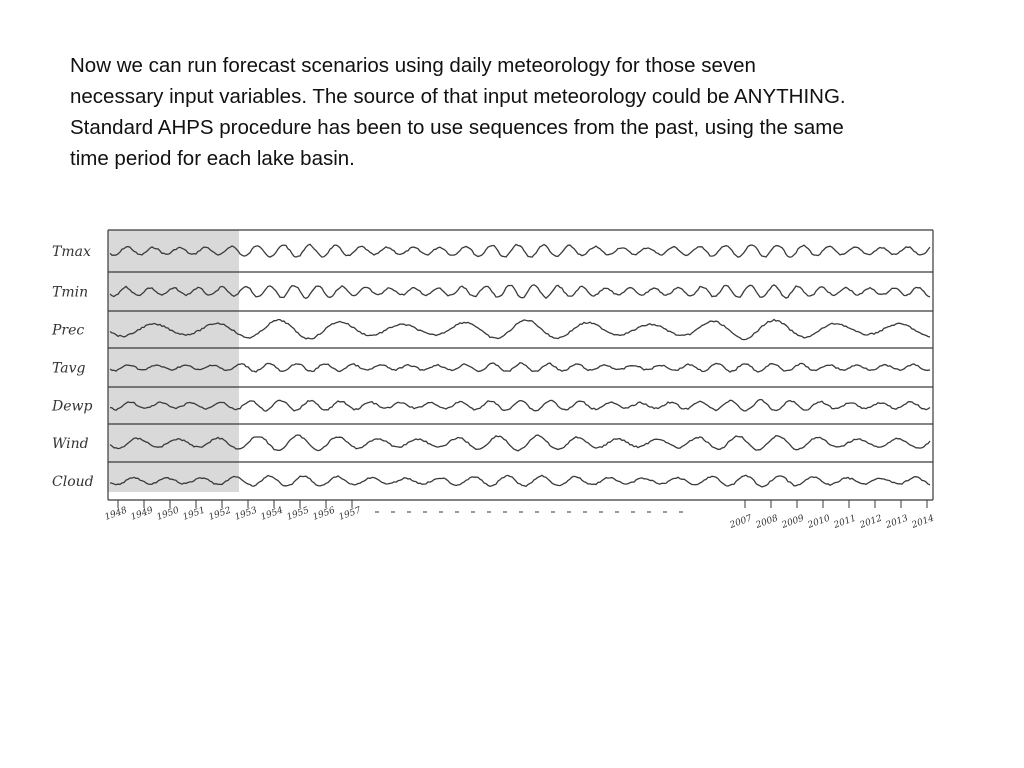 This screenshot has height=768, width=1024. Describe the element at coordinates (298, 513) in the screenshot. I see `year-label: 1955` at that location.